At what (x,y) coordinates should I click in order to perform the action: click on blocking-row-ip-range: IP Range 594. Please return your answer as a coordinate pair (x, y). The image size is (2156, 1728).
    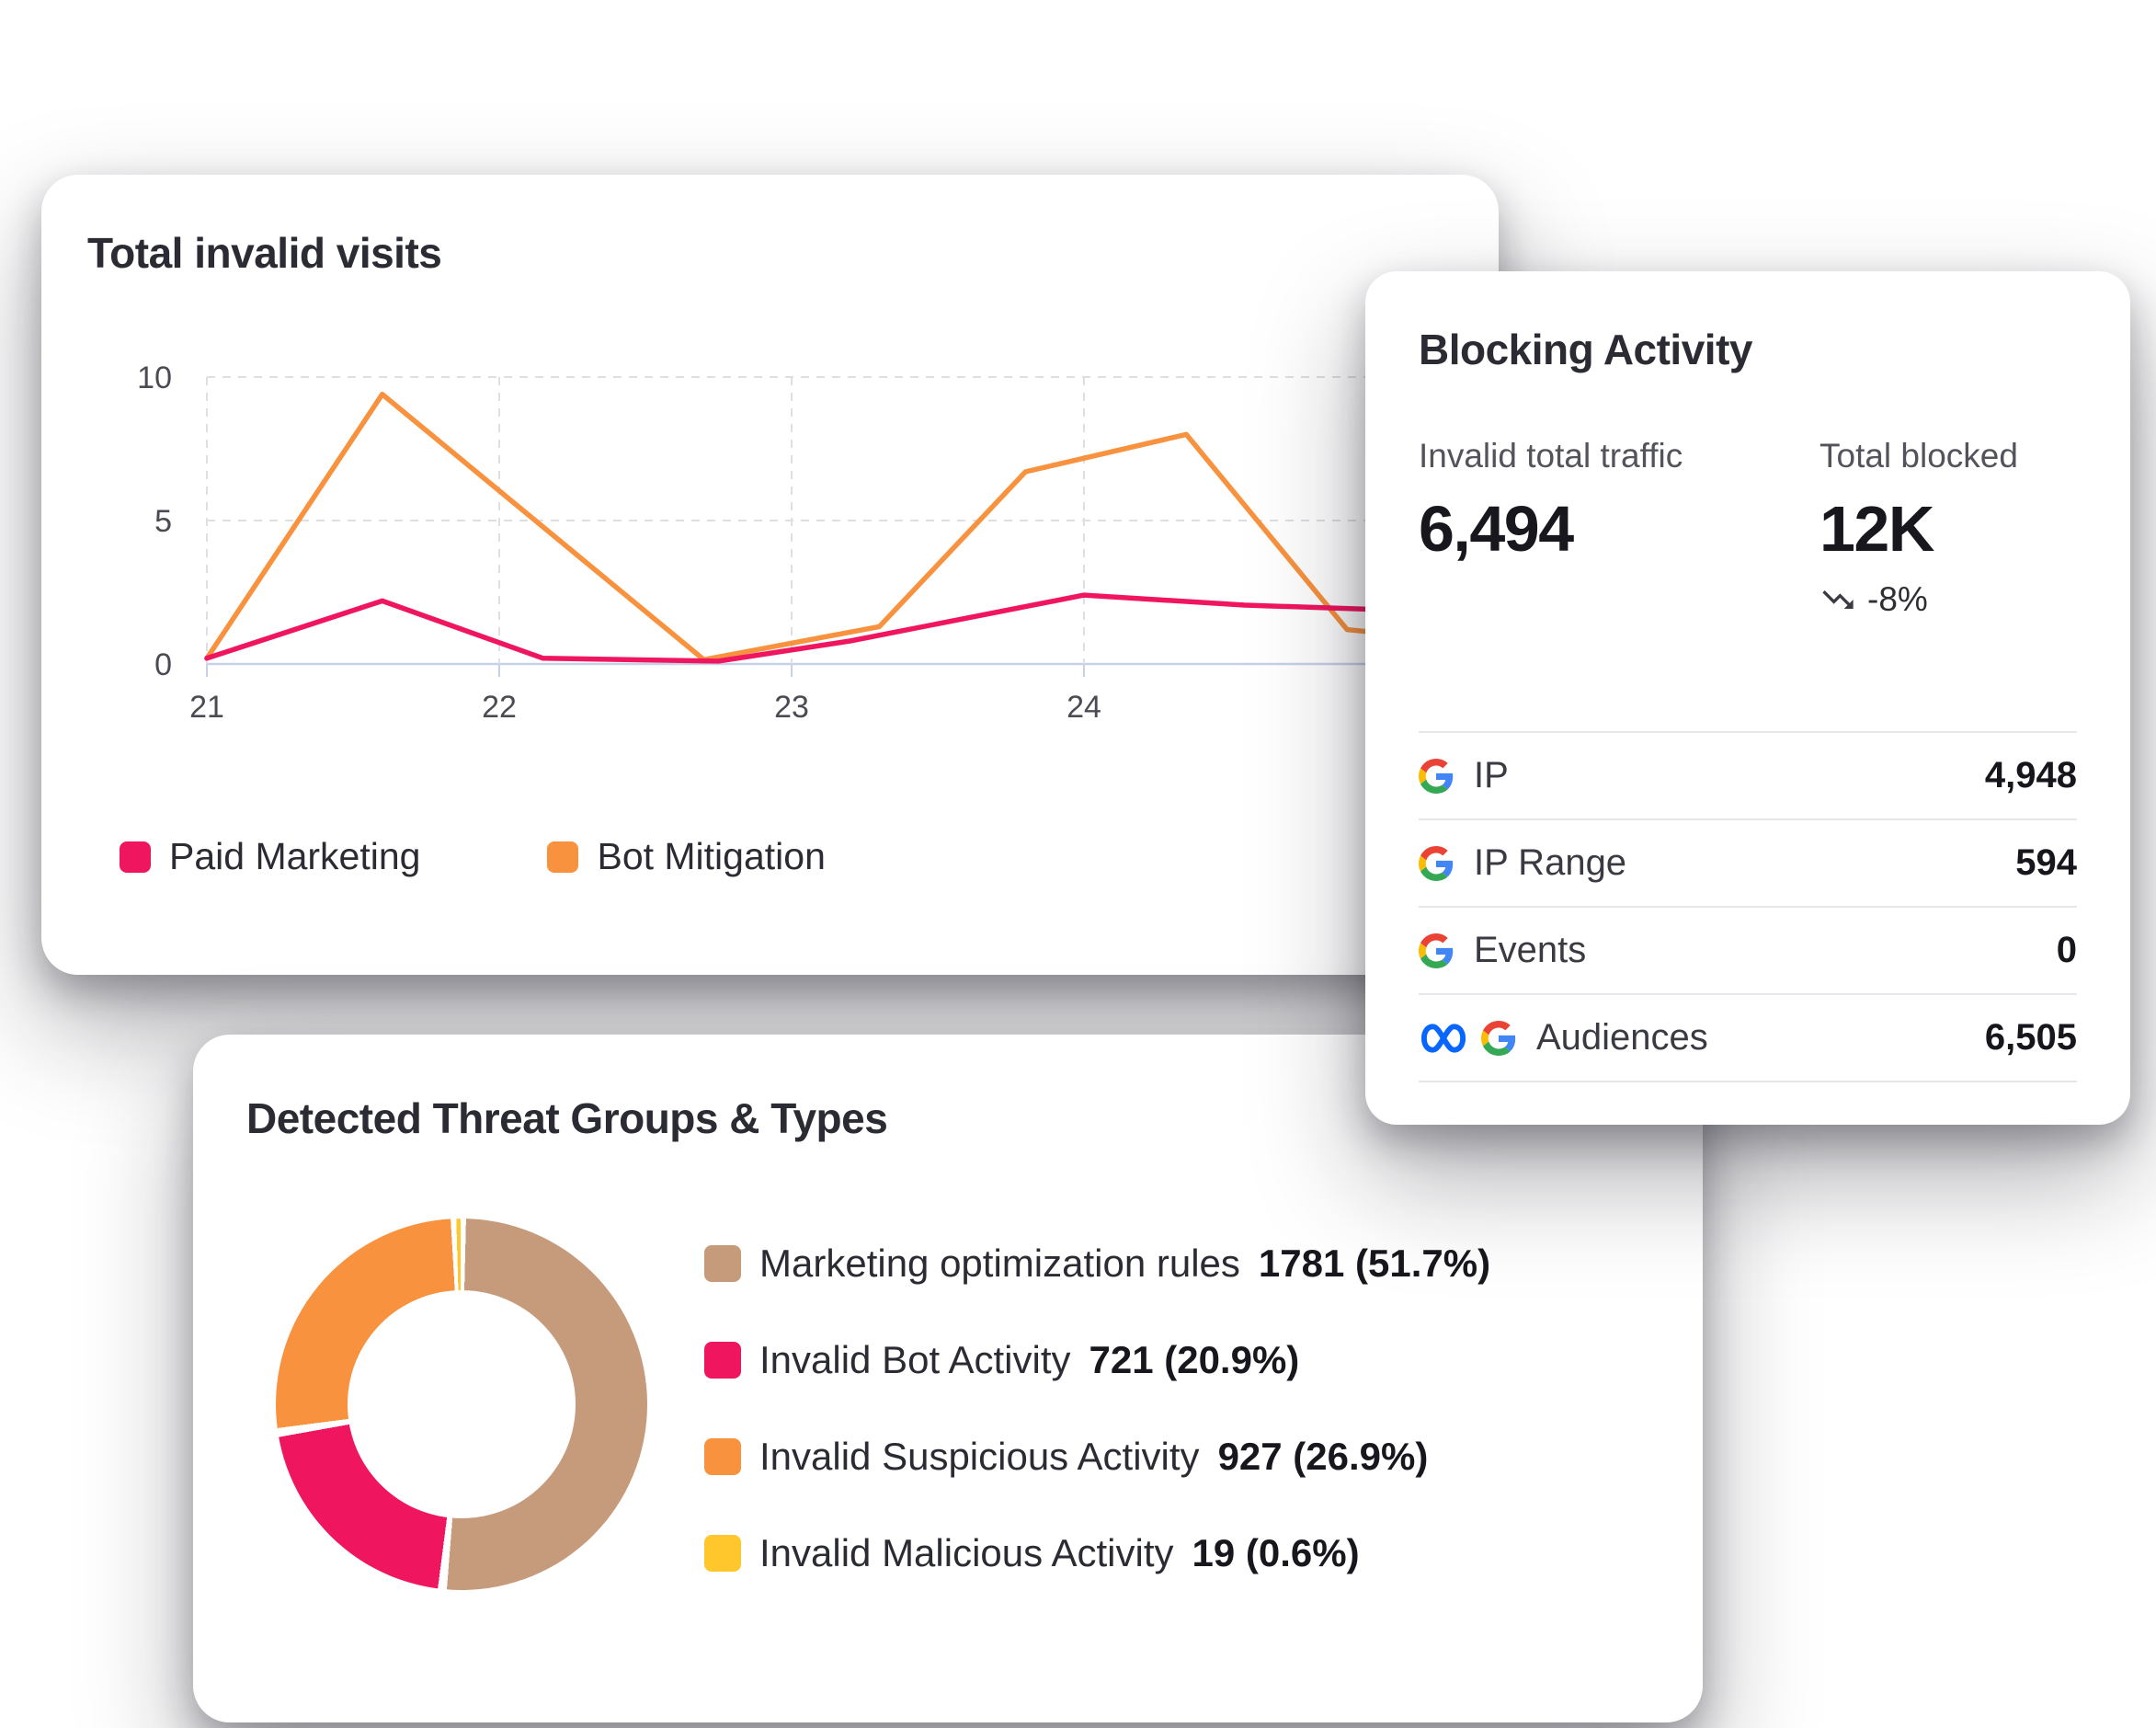
    Looking at the image, I should click on (1748, 862).